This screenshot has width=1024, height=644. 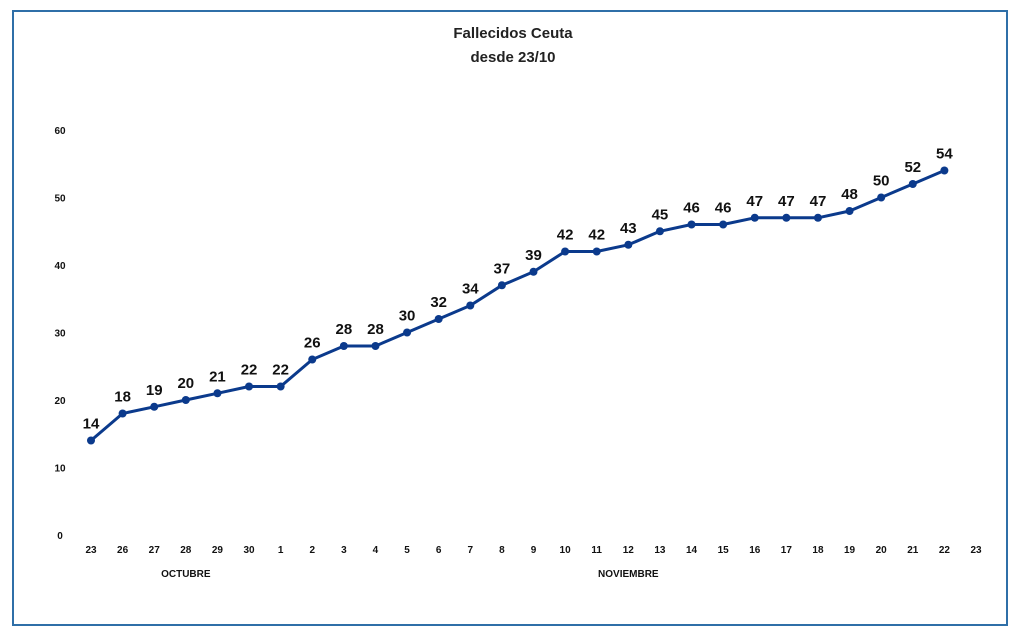 What do you see at coordinates (249, 550) in the screenshot?
I see `x-tick-label: 30` at bounding box center [249, 550].